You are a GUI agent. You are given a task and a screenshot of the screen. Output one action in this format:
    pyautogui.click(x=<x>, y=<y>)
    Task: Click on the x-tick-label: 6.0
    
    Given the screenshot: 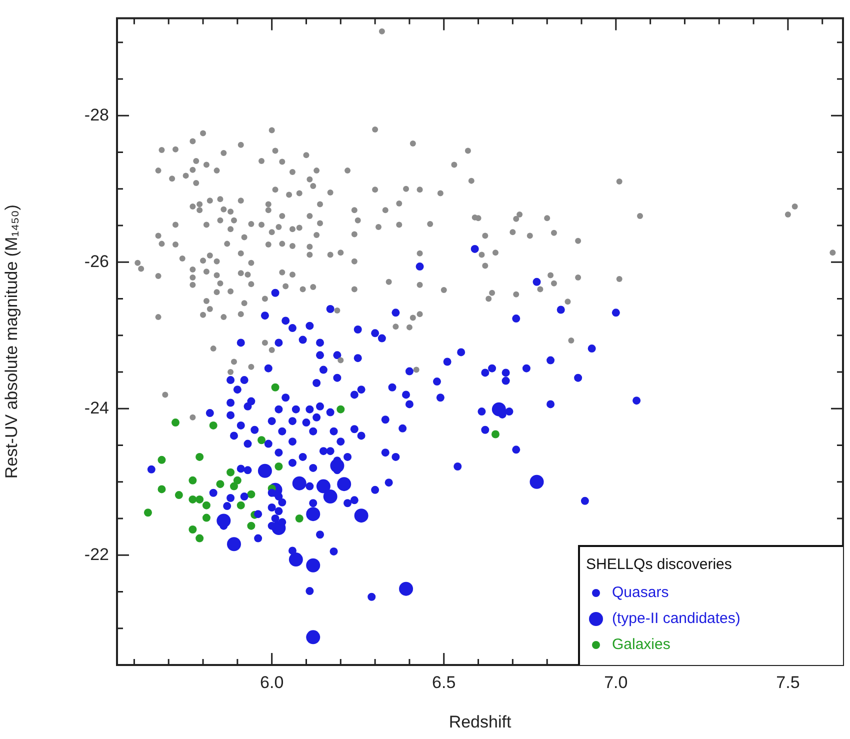 What is the action you would take?
    pyautogui.click(x=272, y=682)
    